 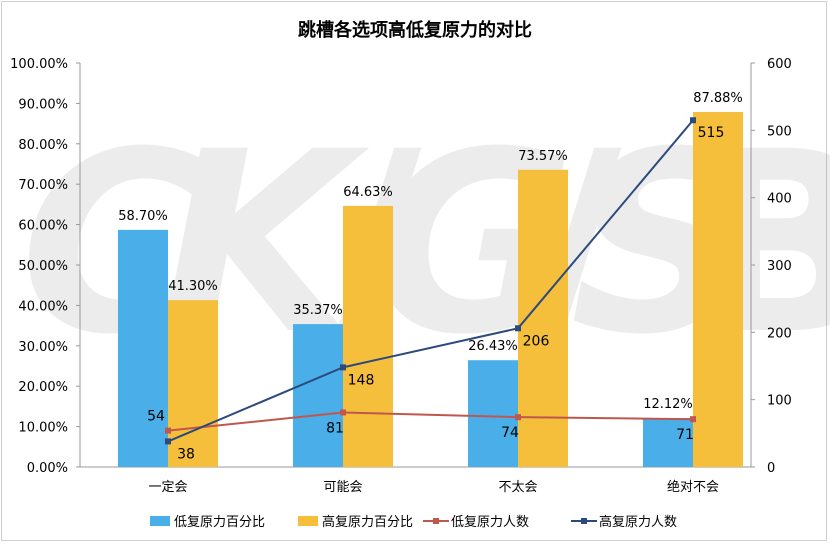 I want to click on left-tick-label: 50.00%, so click(x=43, y=266).